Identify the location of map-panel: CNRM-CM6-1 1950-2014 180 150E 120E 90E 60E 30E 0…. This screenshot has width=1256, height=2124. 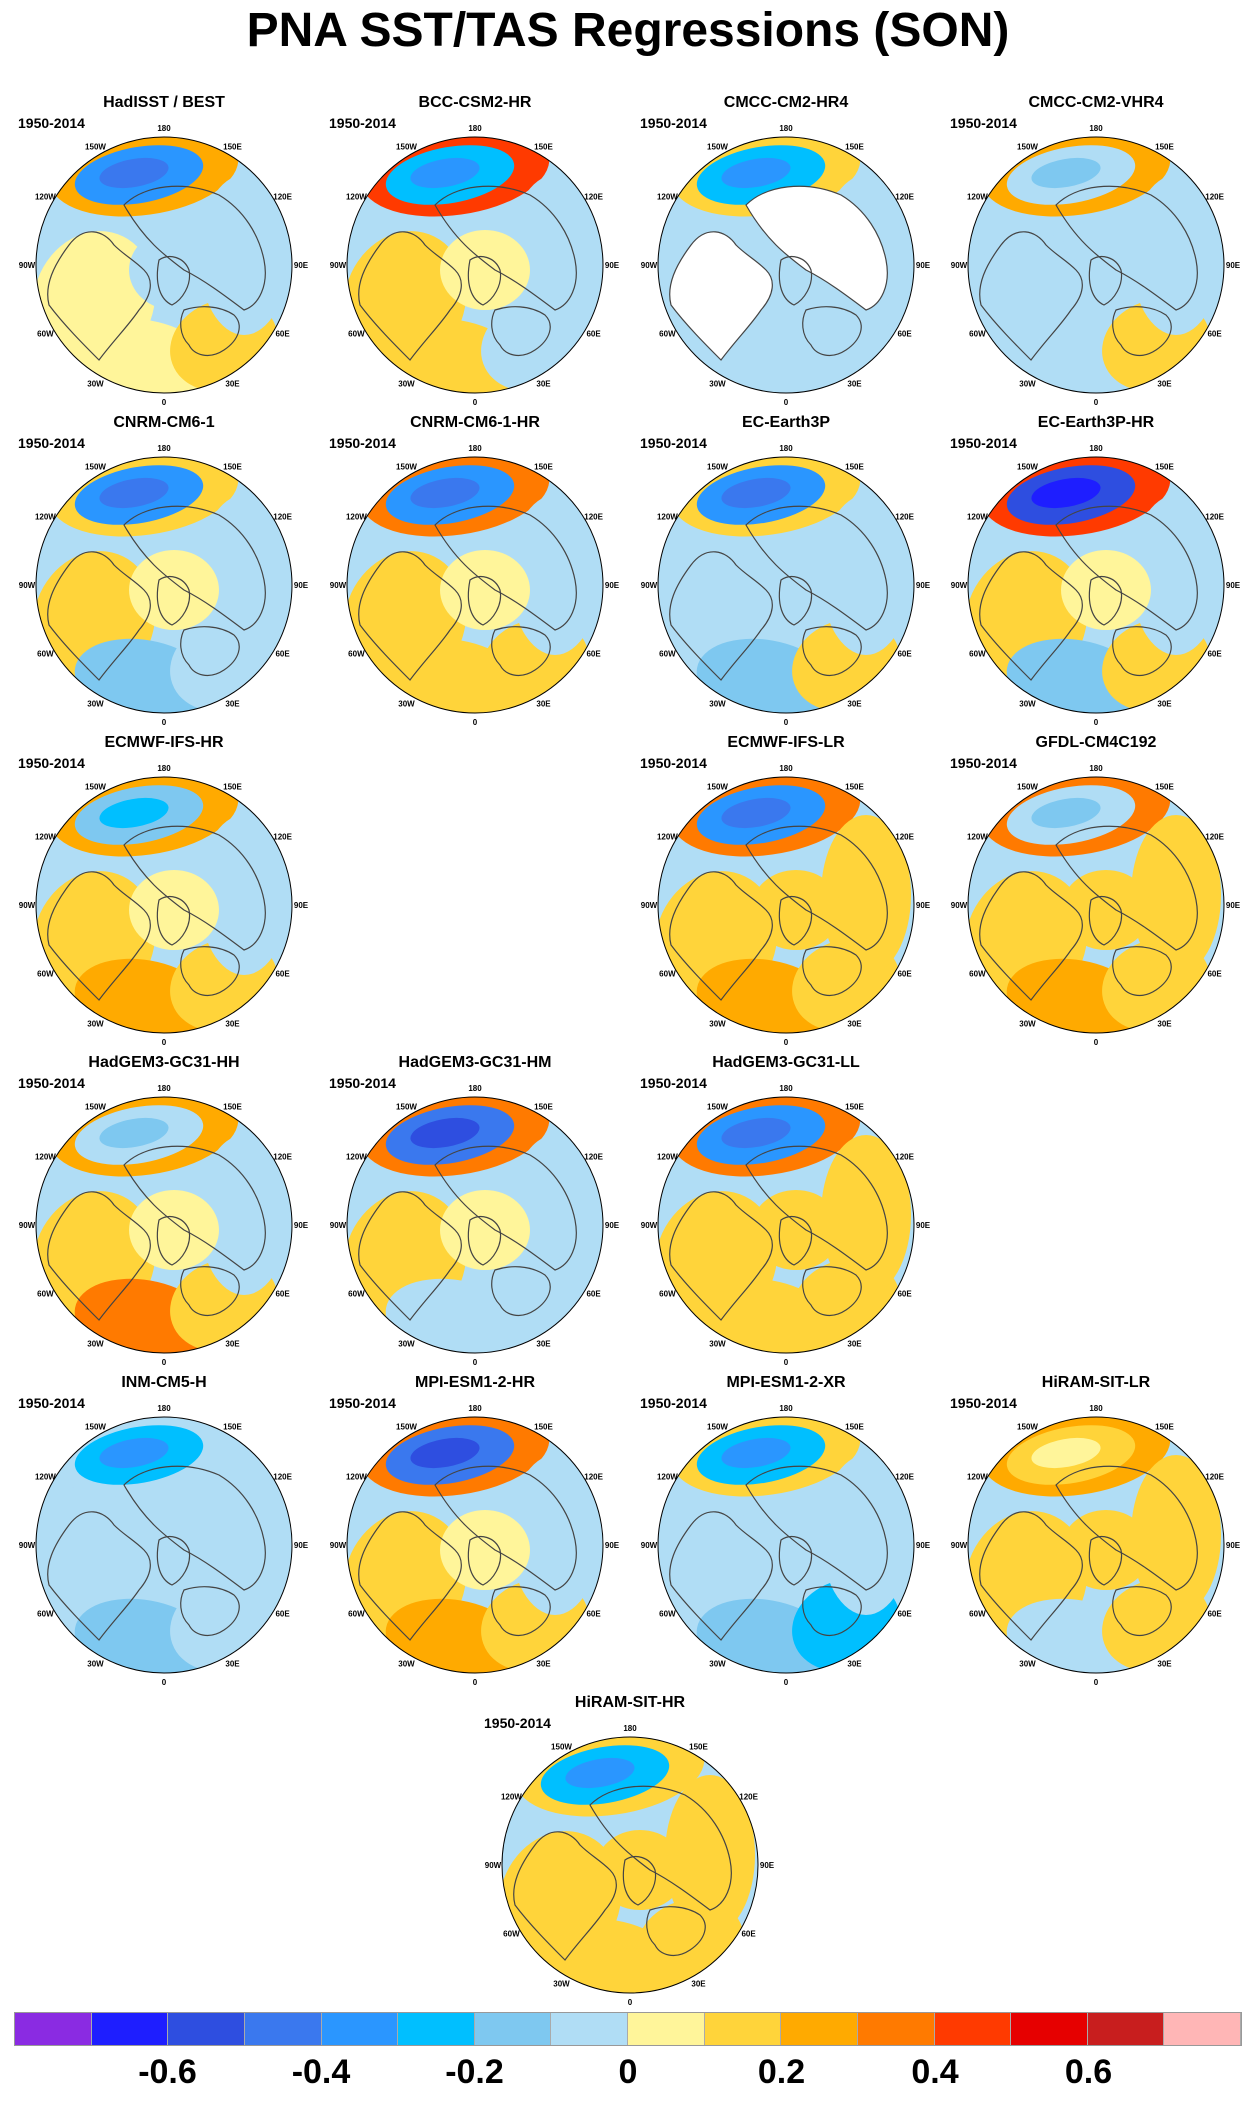
(164, 574).